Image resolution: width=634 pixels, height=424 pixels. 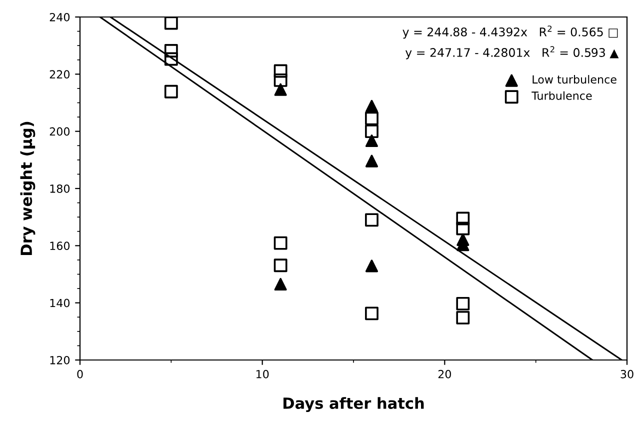 What do you see at coordinates (60, 303) in the screenshot?
I see `y-tick-label: 140` at bounding box center [60, 303].